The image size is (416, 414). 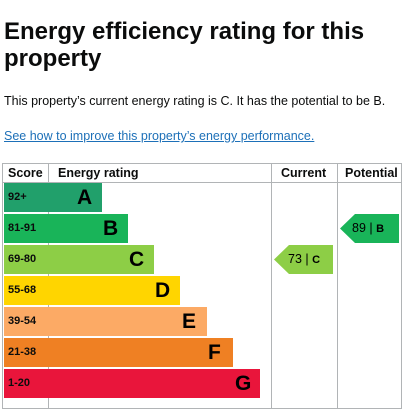 I want to click on band-letter: E, so click(x=189, y=321).